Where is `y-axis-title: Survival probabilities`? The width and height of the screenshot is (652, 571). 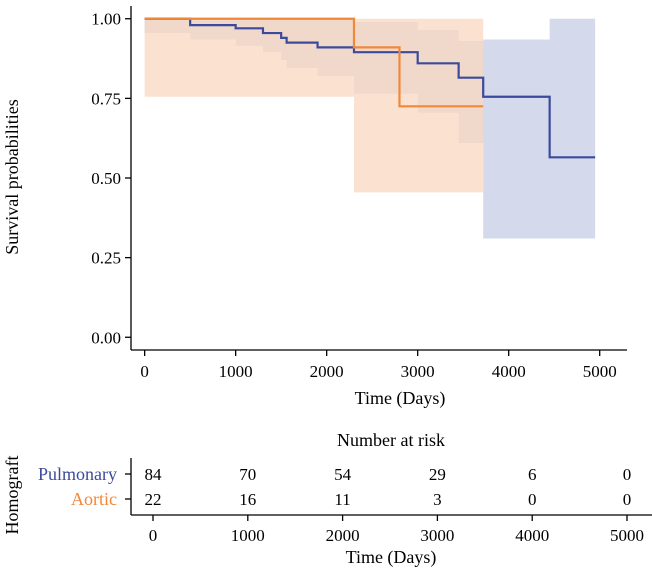 y-axis-title: Survival probabilities is located at coordinates (12, 176).